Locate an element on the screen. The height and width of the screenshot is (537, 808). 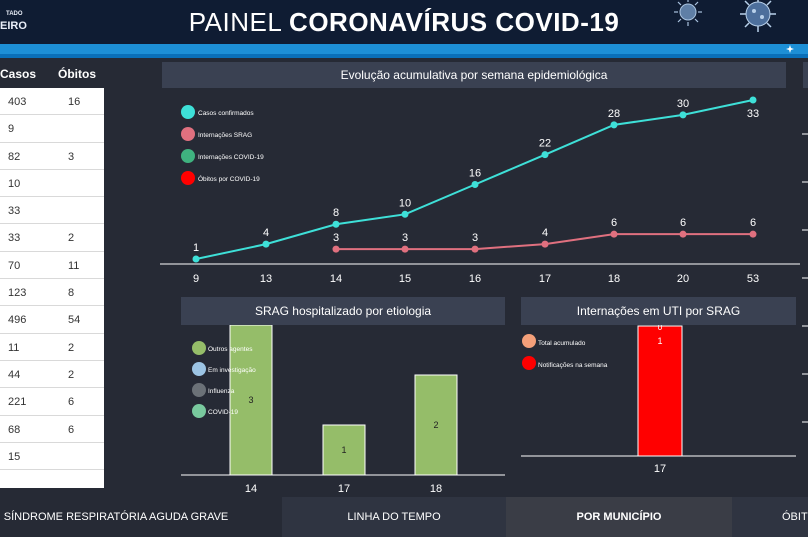
tab-srag: SÍNDROME RESPIRATÓRIA AGUDA GRAVE is located at coordinates (116, 517).